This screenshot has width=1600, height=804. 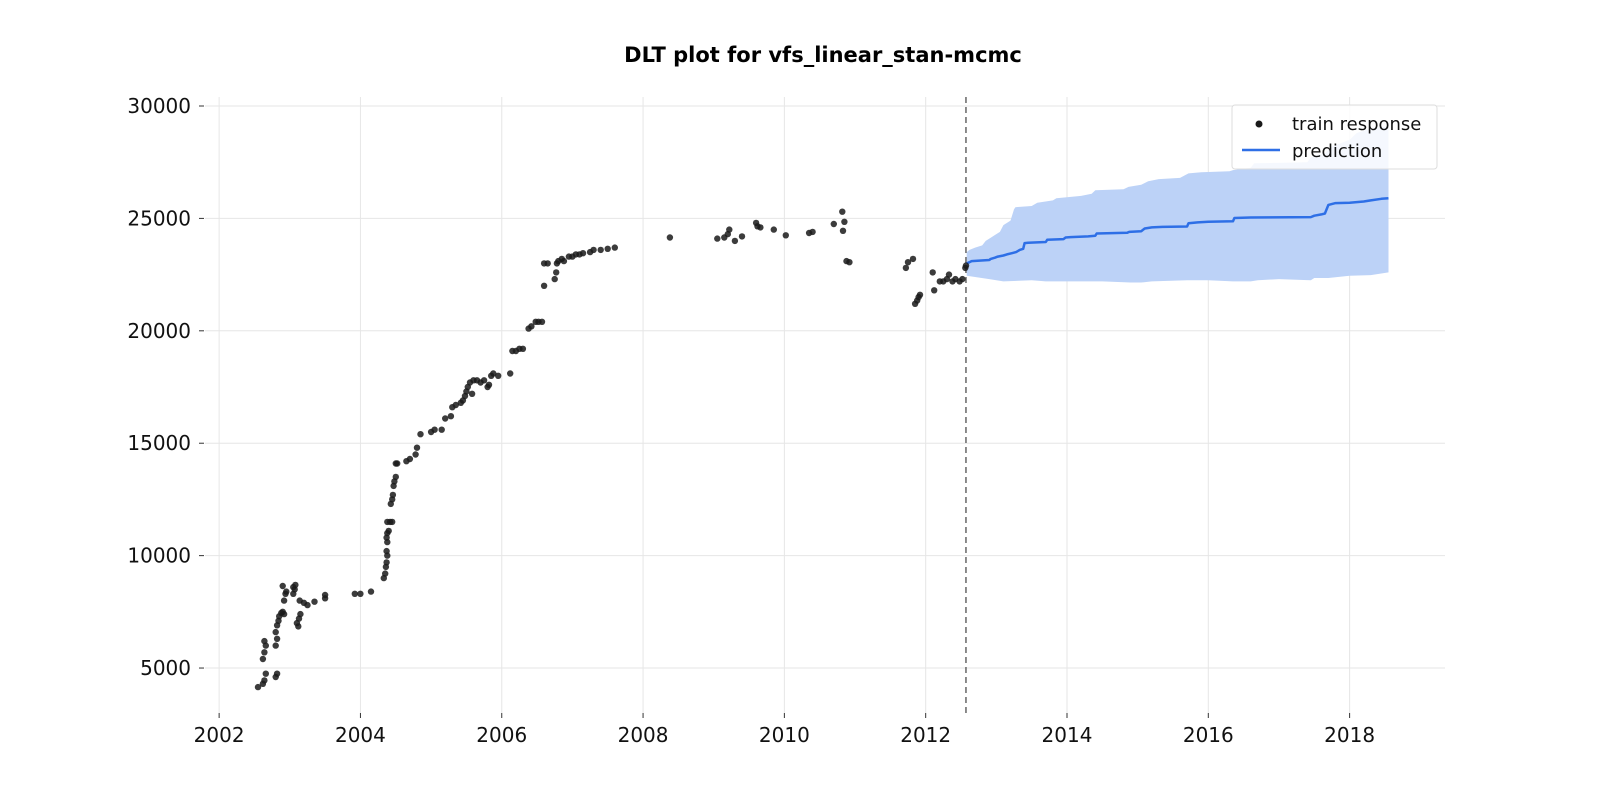 I want to click on legend-marker-train, so click(x=1259, y=124).